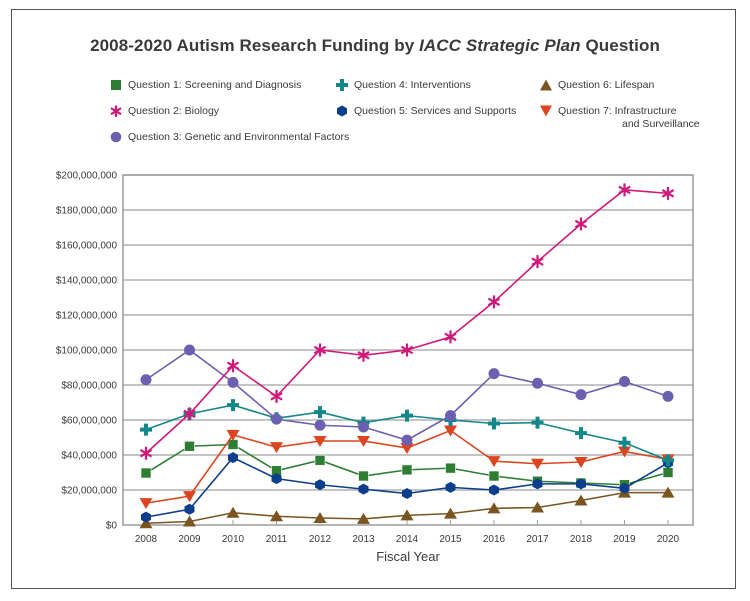 The width and height of the screenshot is (750, 601). I want to click on legend-label: Question 6: Lifespan, so click(606, 85).